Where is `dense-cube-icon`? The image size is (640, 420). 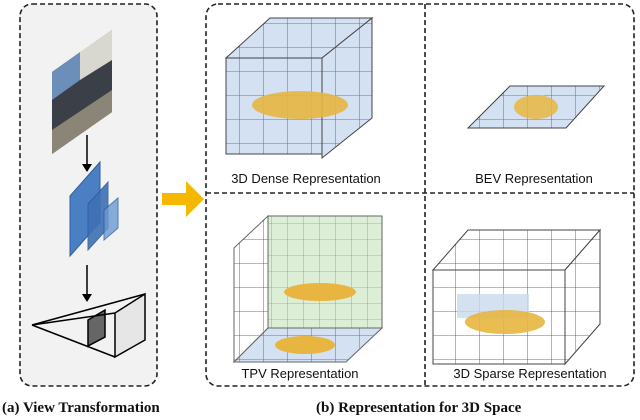 dense-cube-icon is located at coordinates (299, 88).